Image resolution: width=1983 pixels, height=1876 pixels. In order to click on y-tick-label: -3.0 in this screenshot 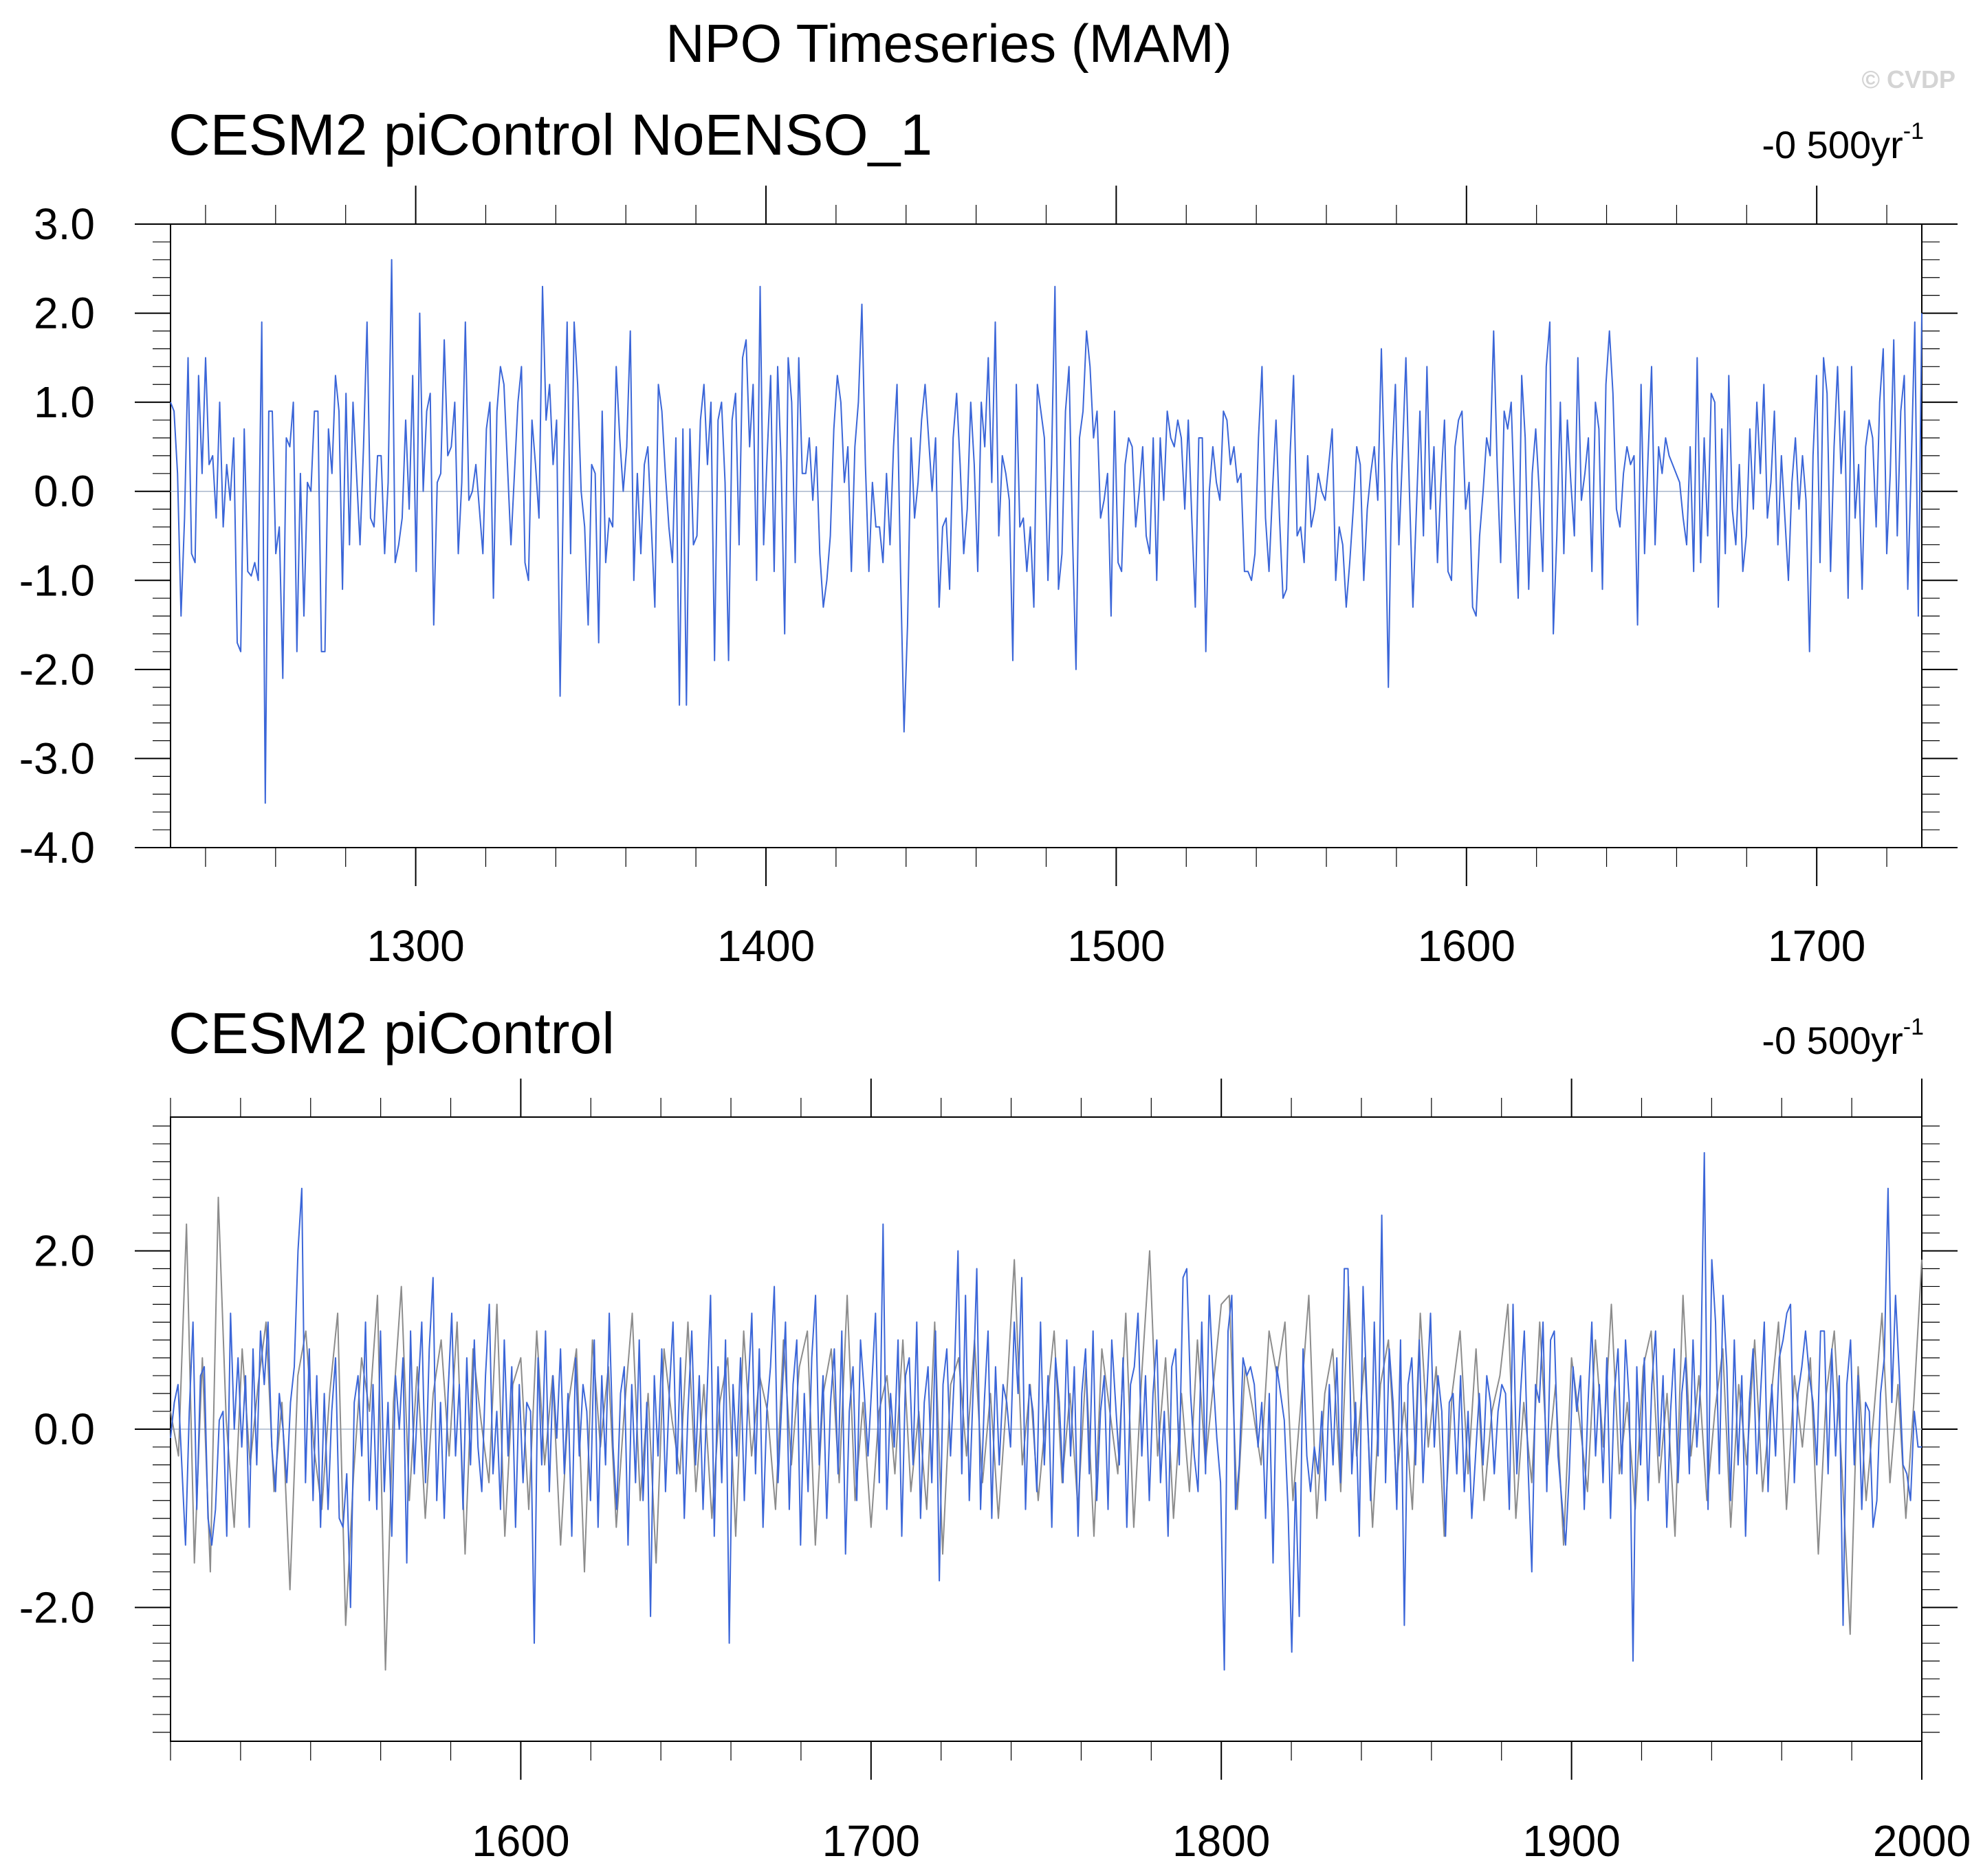, I will do `click(57, 758)`.